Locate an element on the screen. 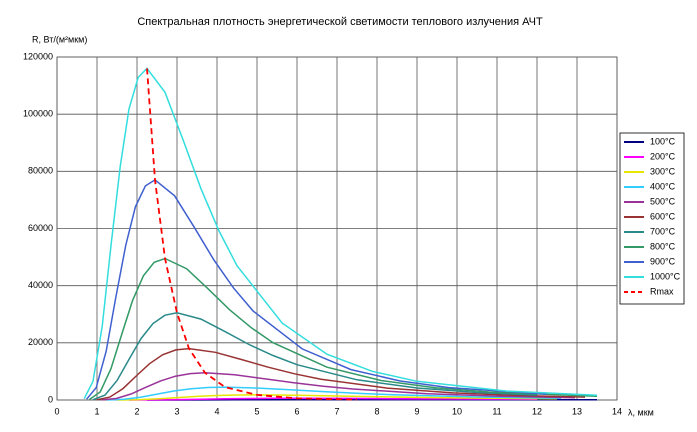 Image resolution: width=697 pixels, height=432 pixels. legend-label: 400°C is located at coordinates (663, 186).